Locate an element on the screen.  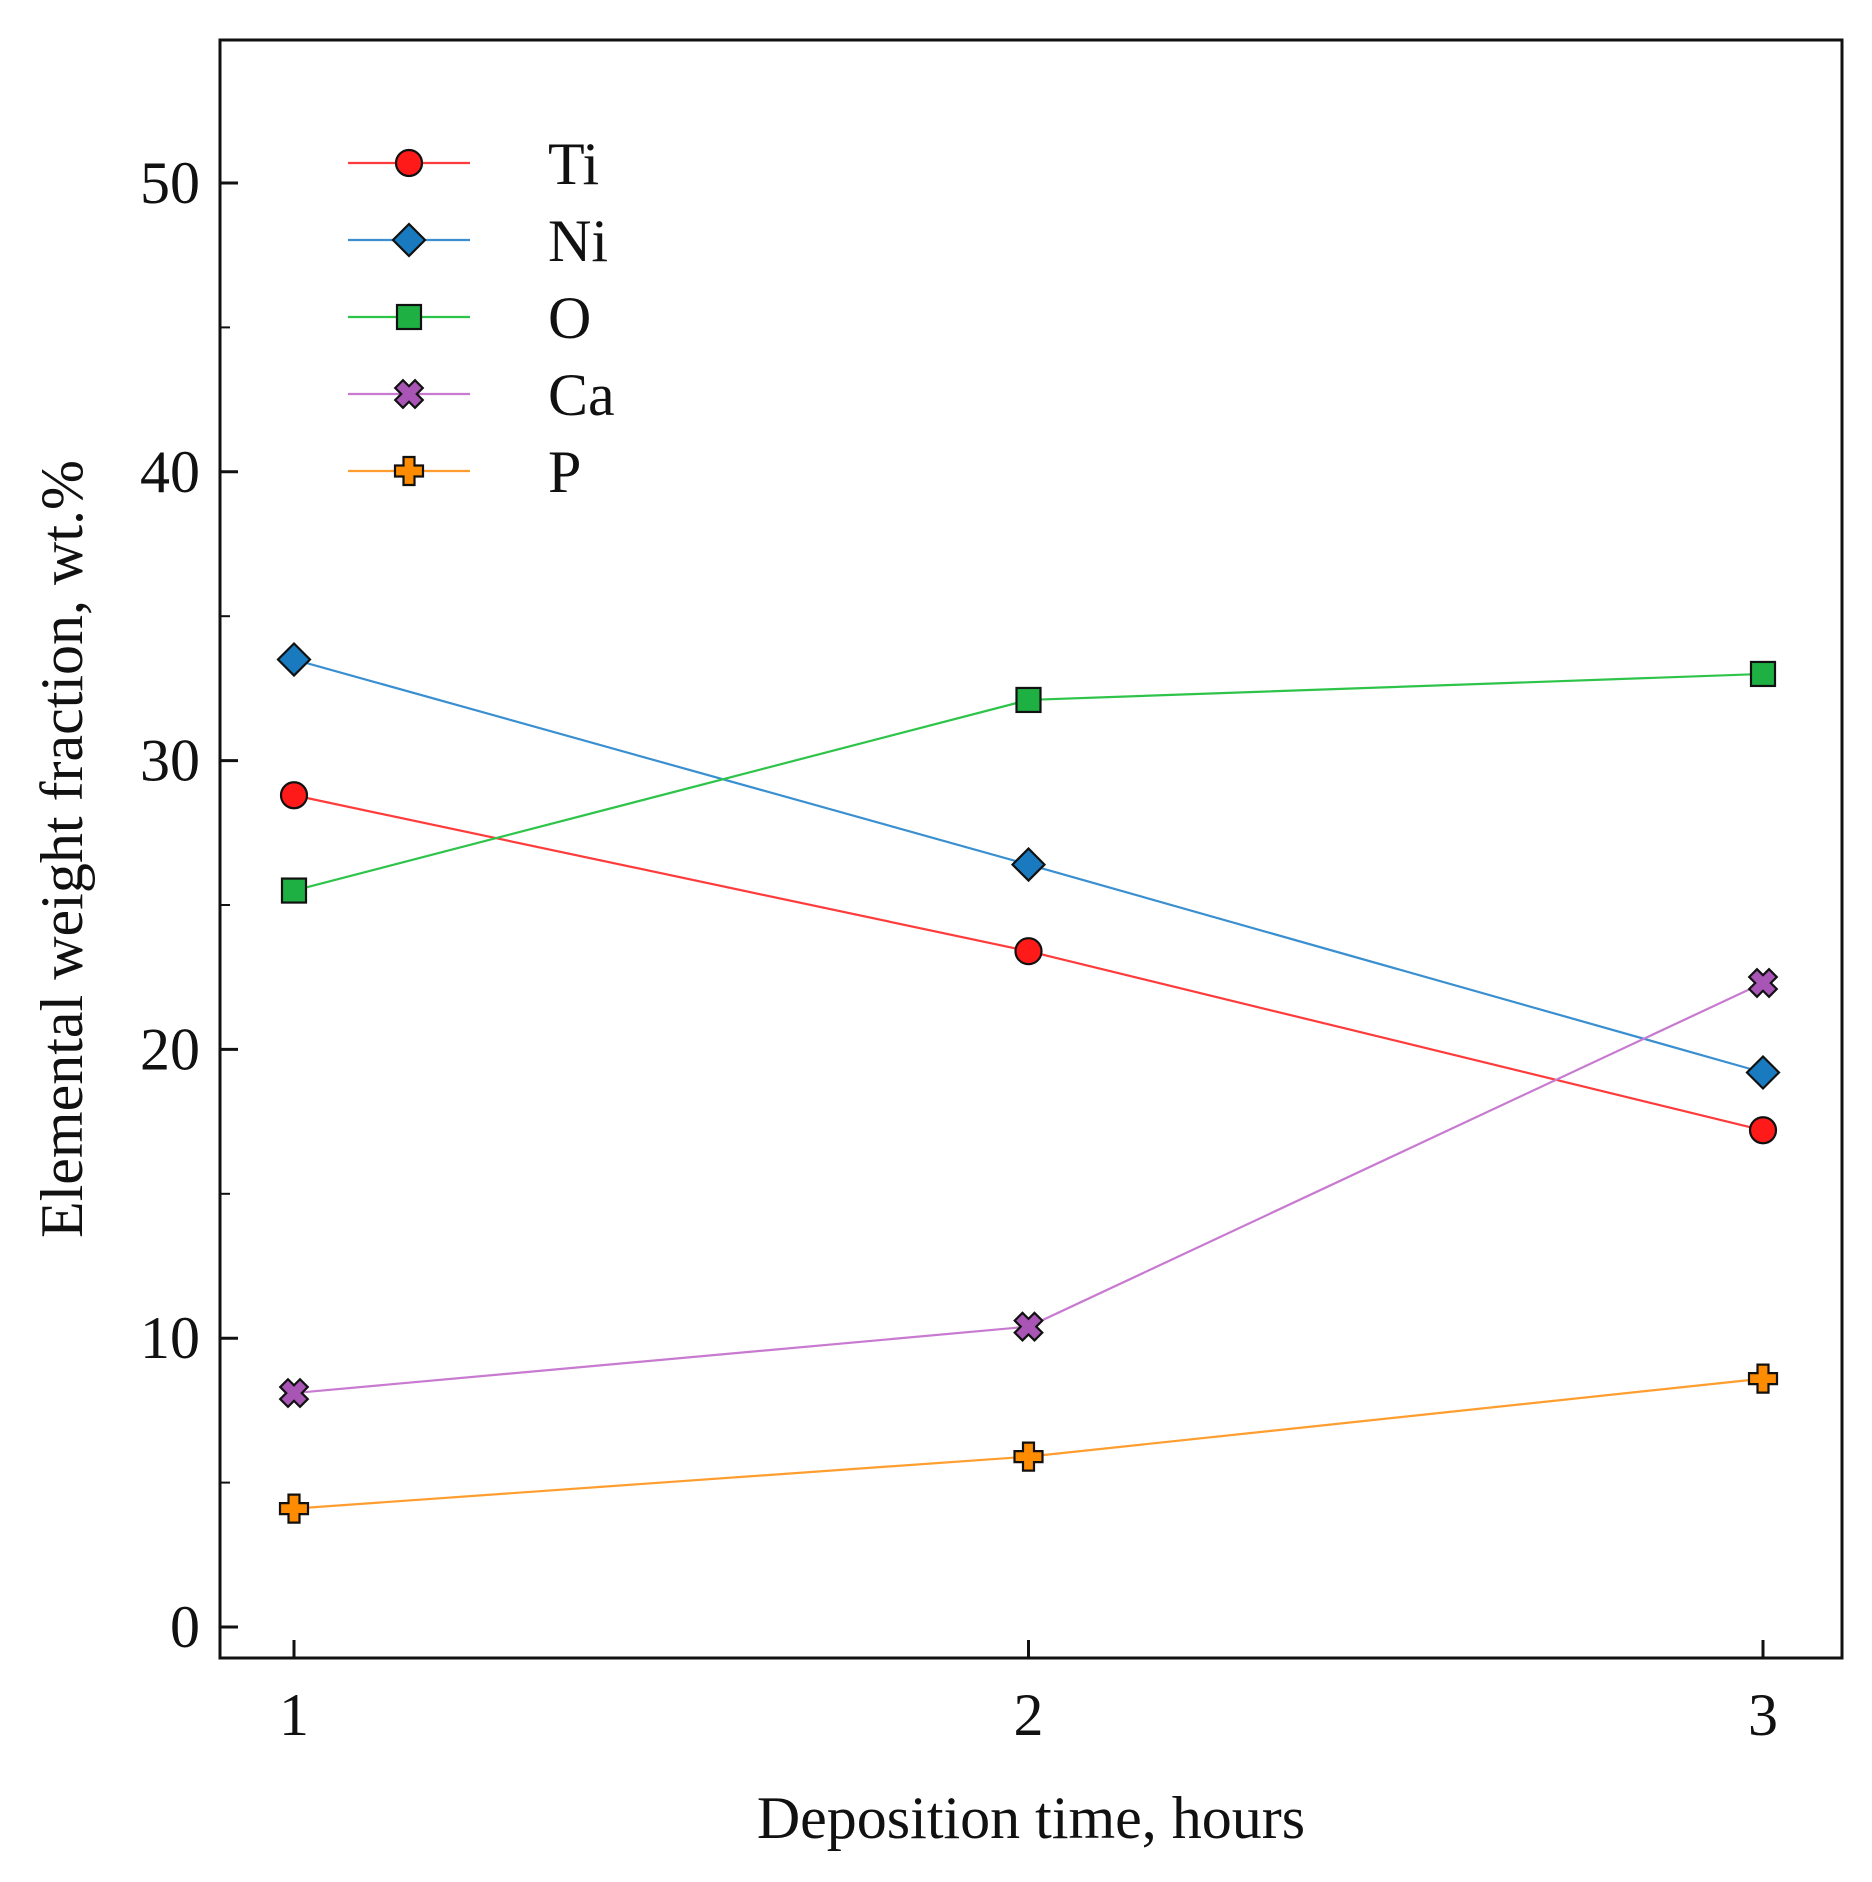
series-p is located at coordinates (1028, 1443).